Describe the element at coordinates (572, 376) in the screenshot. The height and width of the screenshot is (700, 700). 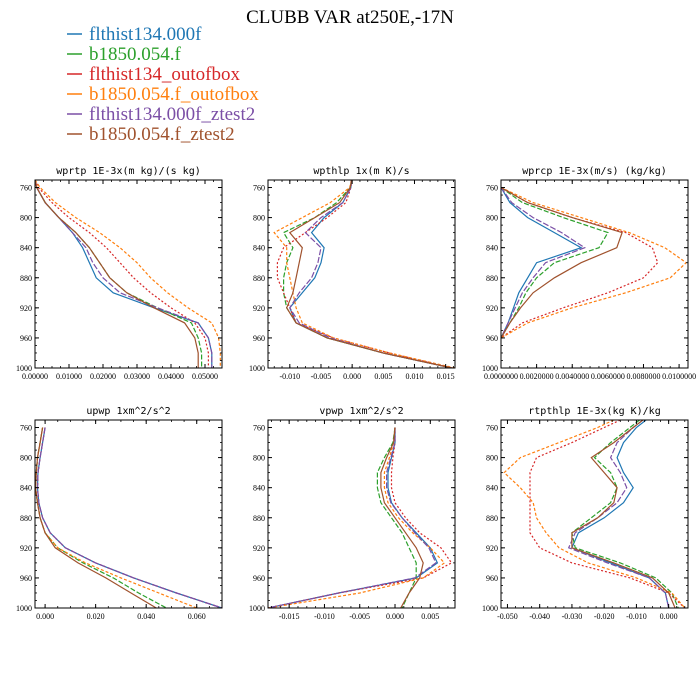
I see `x-tick-label: 0.0040000` at that location.